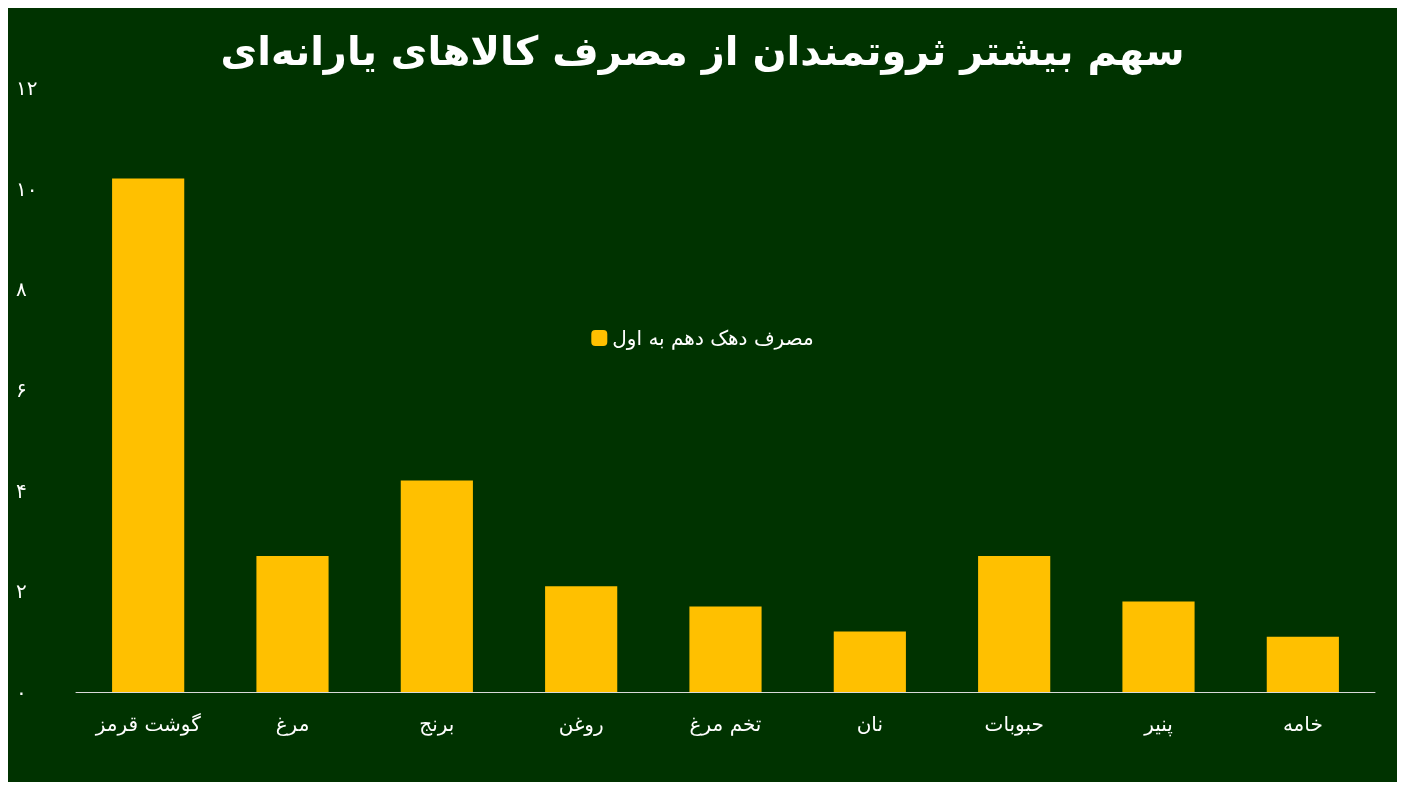  What do you see at coordinates (21, 591) in the screenshot?
I see `y-tick-label: ۲` at bounding box center [21, 591].